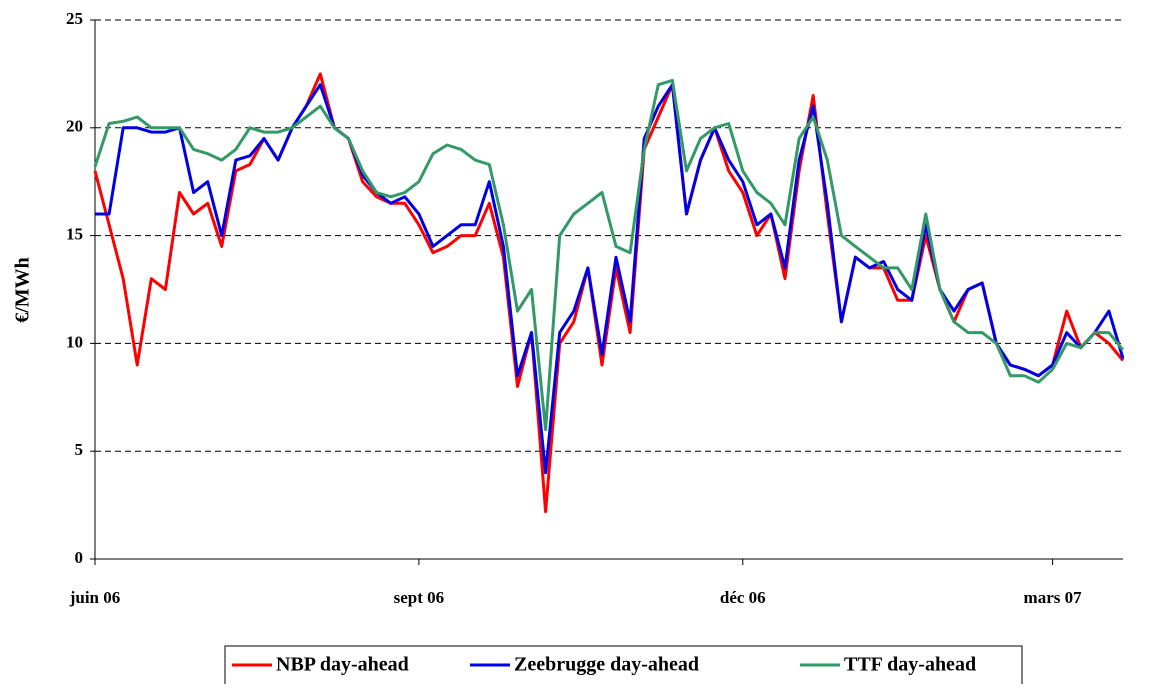  Describe the element at coordinates (419, 597) in the screenshot. I see `x-tick-label: sept 06` at that location.